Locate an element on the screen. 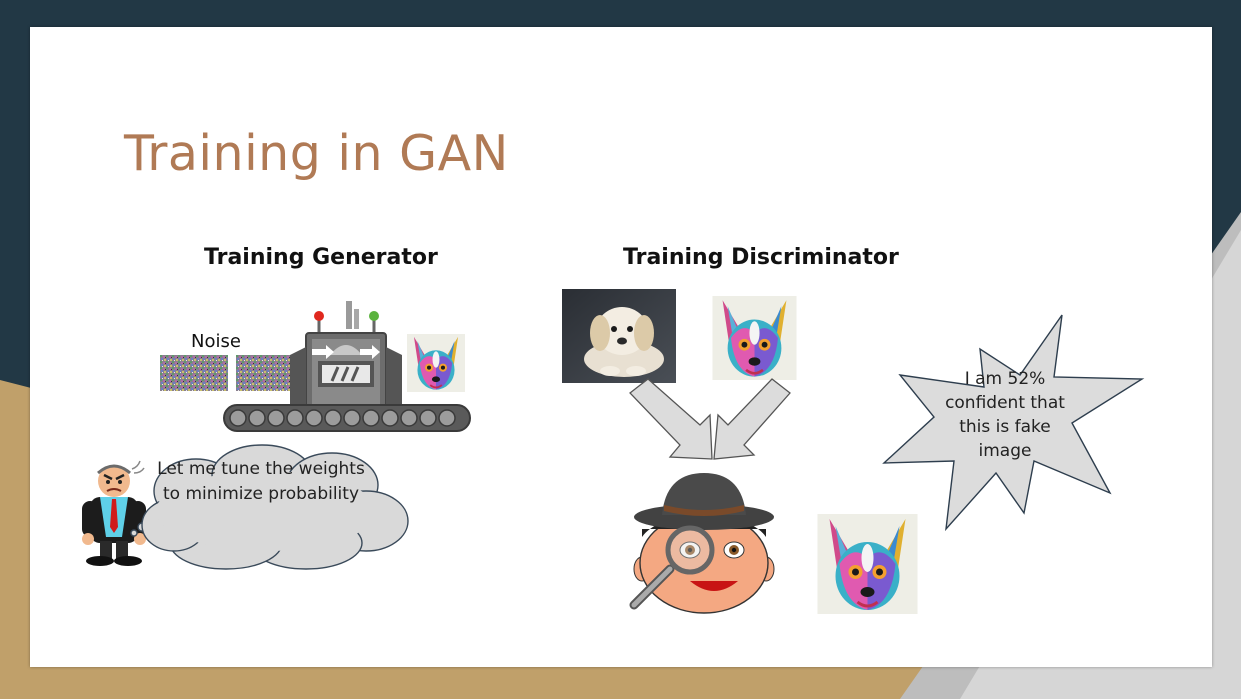 This screenshot has height=699, width=1241. real-puppy-image-icon is located at coordinates (619, 336).